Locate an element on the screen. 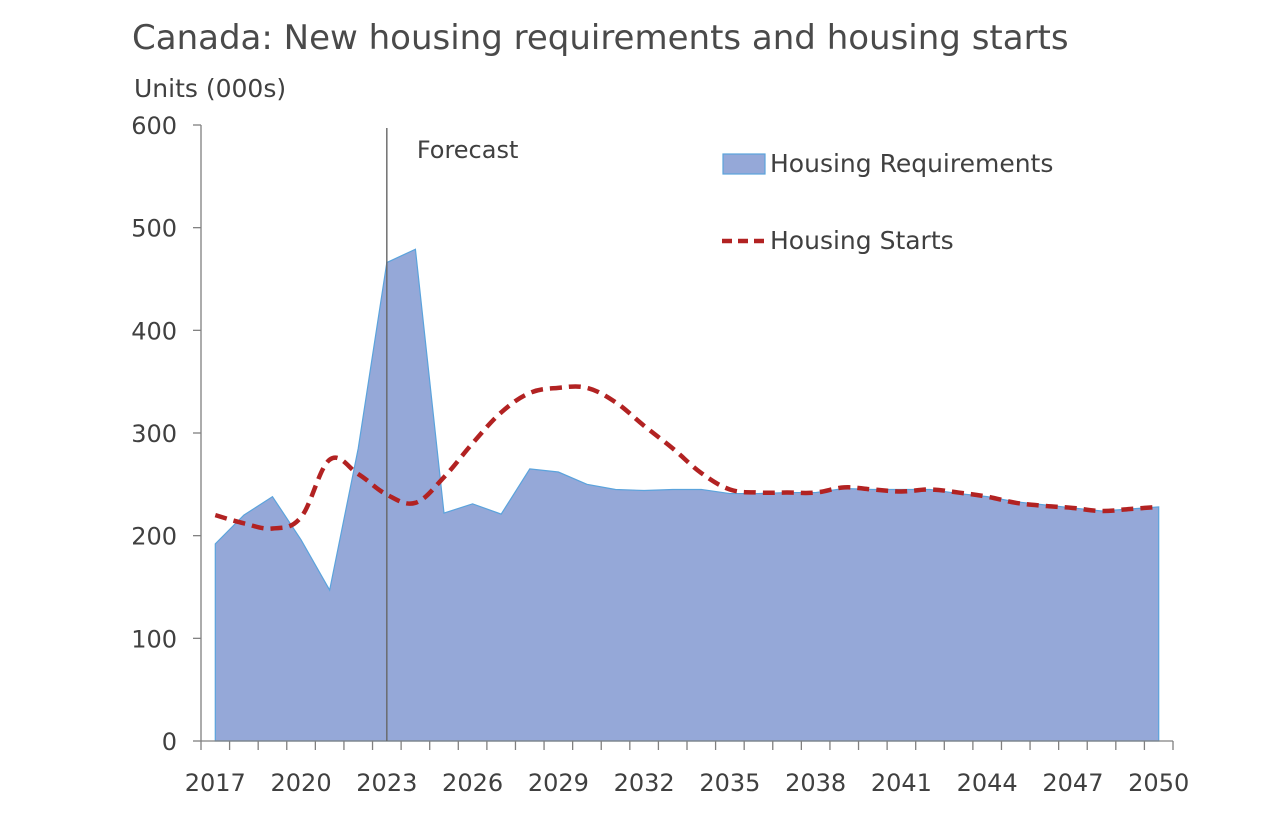 Image resolution: width=1264 pixels, height=840 pixels. x-tick-label: 2047 is located at coordinates (1072, 783).